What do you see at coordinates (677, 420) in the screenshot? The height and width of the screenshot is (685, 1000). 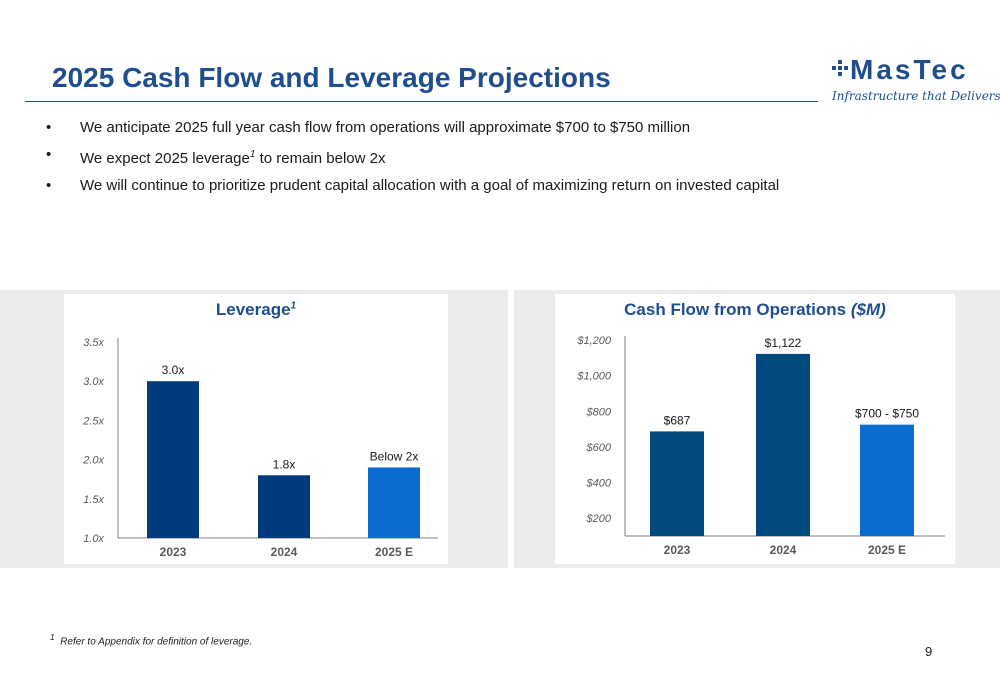 I see `data-label: $687` at bounding box center [677, 420].